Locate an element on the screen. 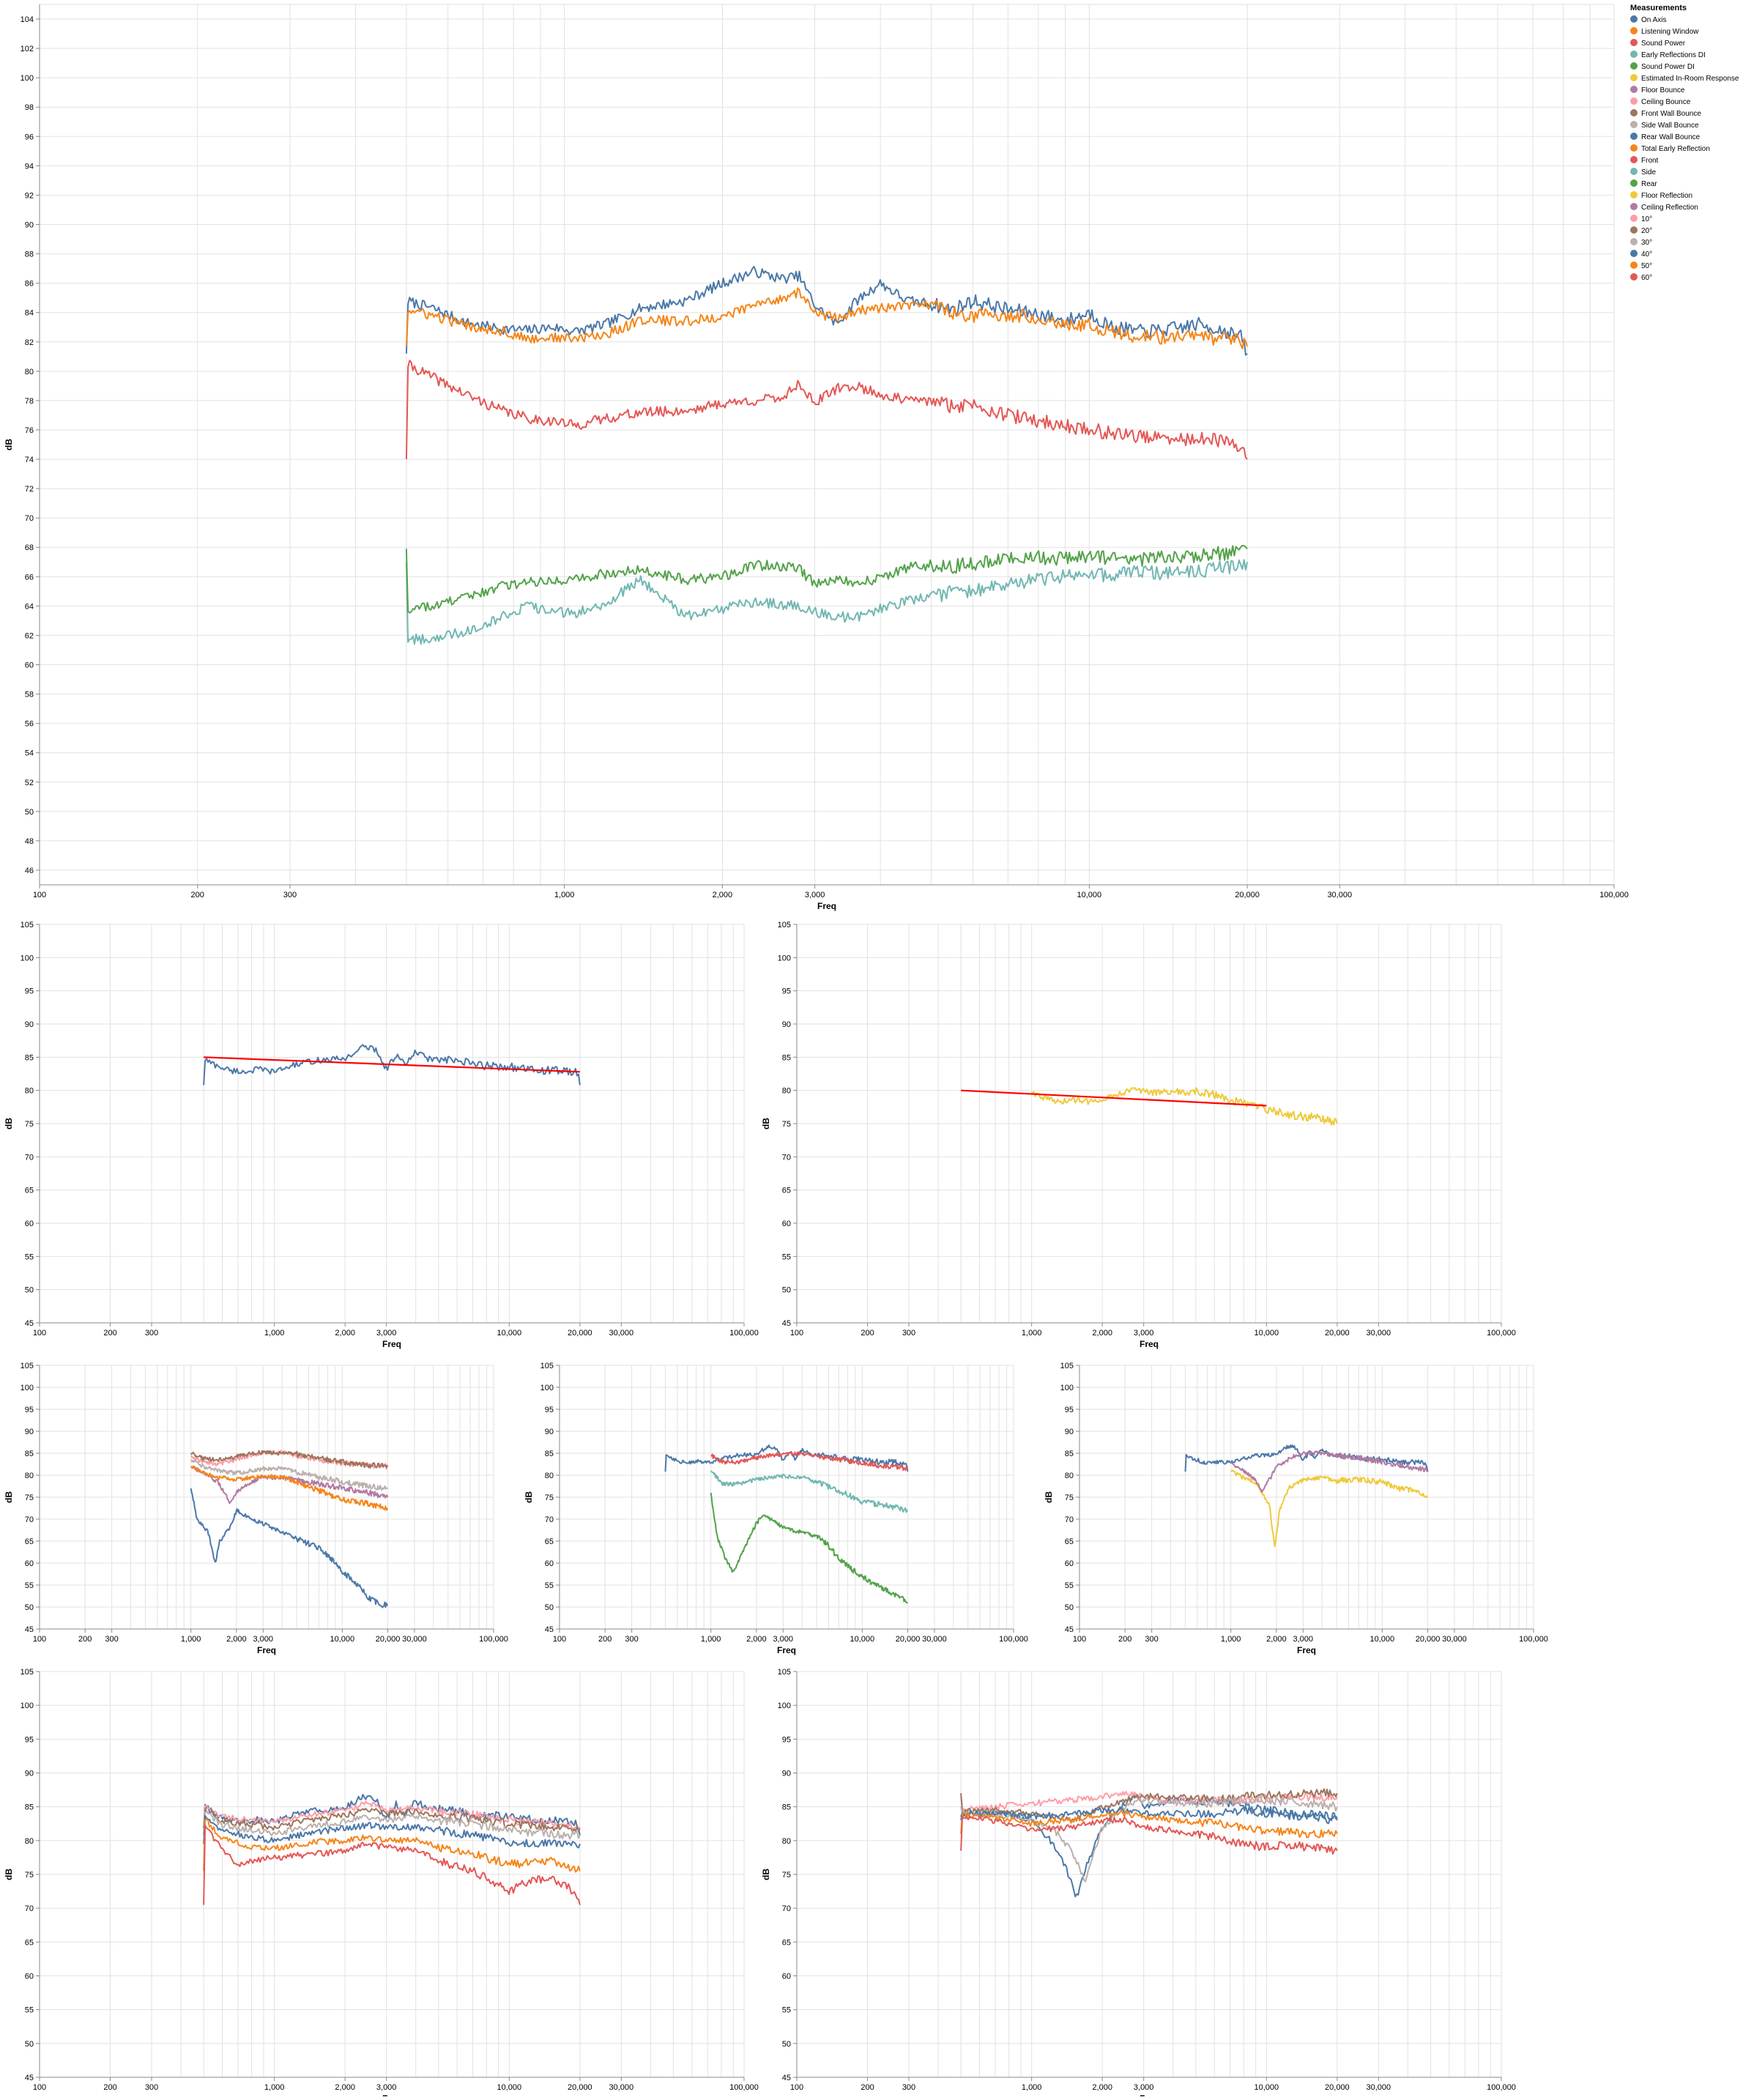 The image size is (1743, 2100). y-tick-label: 98 is located at coordinates (29, 107).